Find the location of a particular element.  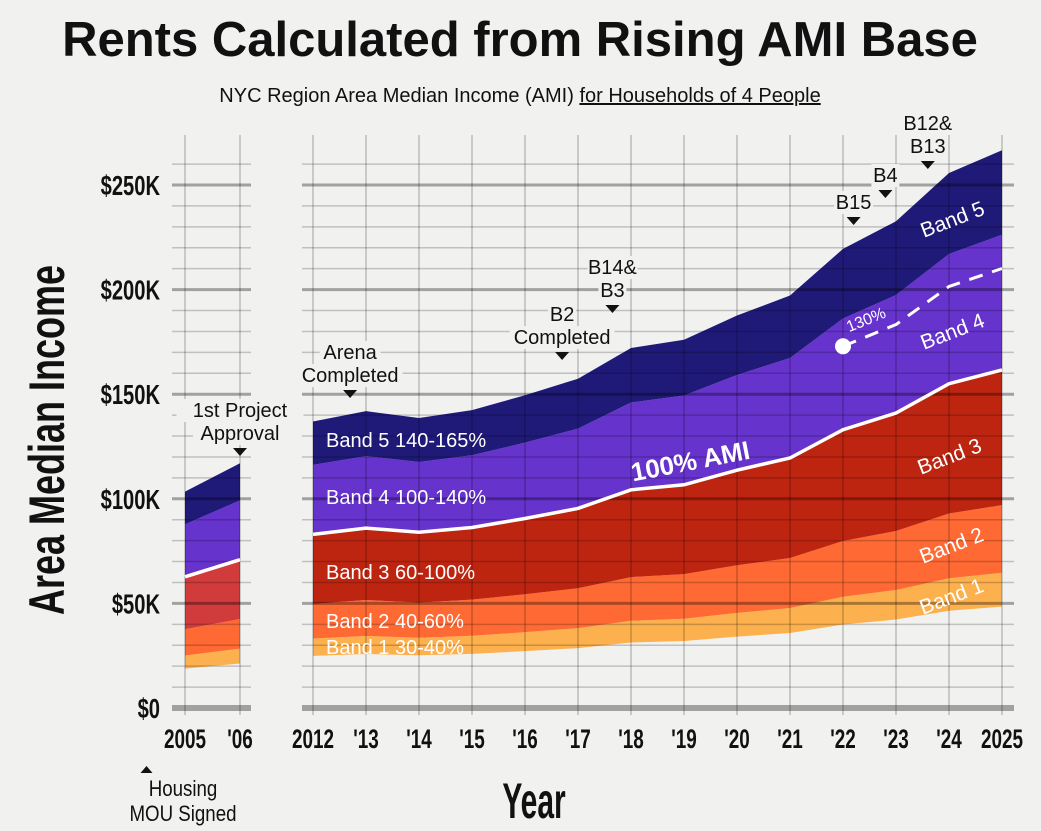

x-tick-label: 2005 is located at coordinates (185, 739).